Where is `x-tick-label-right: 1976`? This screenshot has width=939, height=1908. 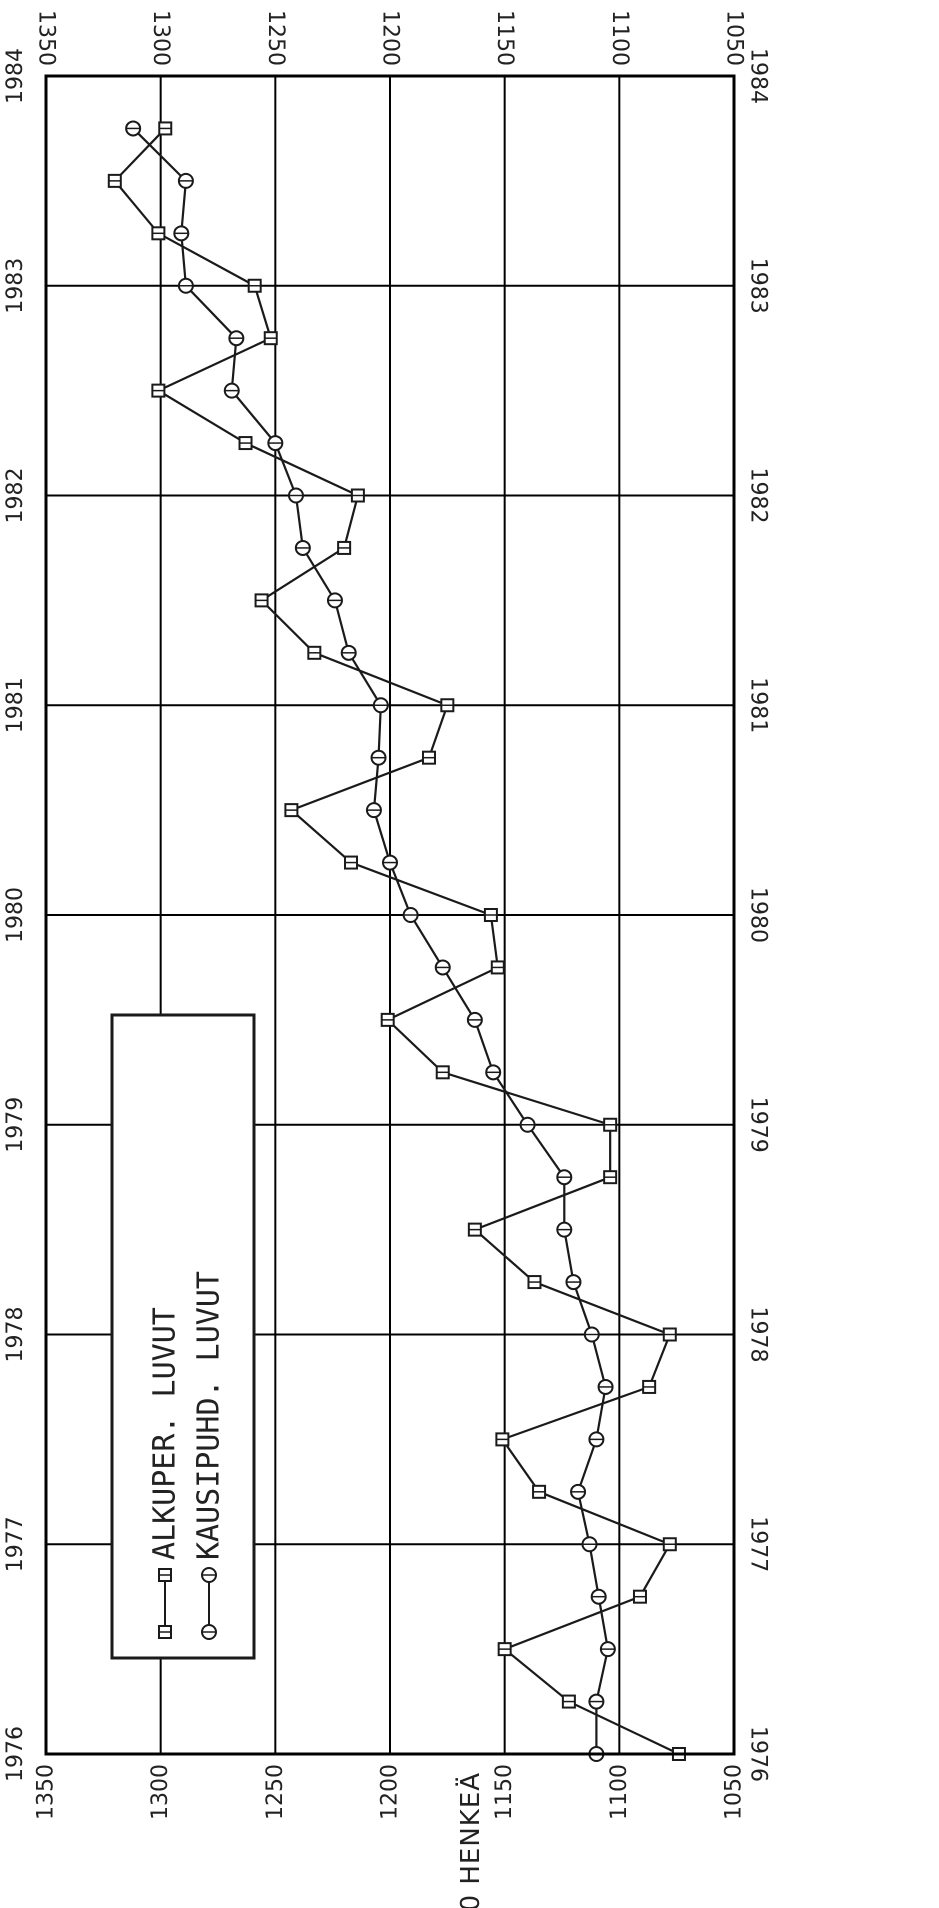 x-tick-label-right: 1976 is located at coordinates (758, 1754).